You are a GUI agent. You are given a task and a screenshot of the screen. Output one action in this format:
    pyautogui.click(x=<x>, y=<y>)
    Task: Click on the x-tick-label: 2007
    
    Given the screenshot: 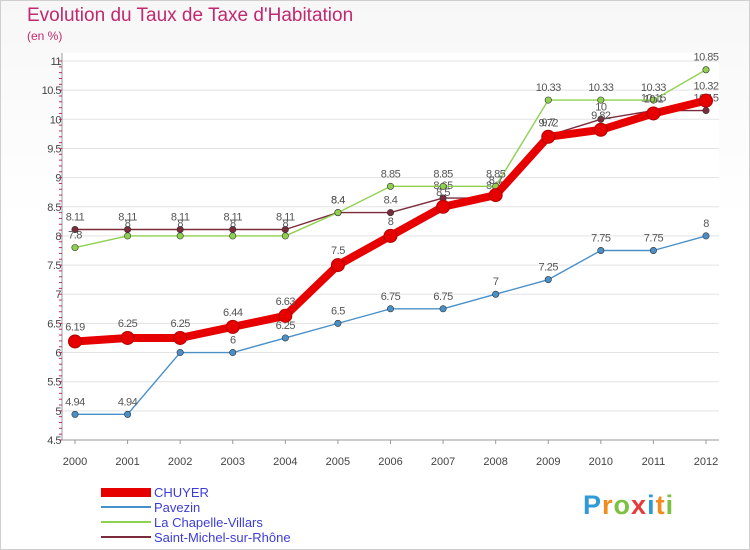 What is the action you would take?
    pyautogui.click(x=443, y=462)
    